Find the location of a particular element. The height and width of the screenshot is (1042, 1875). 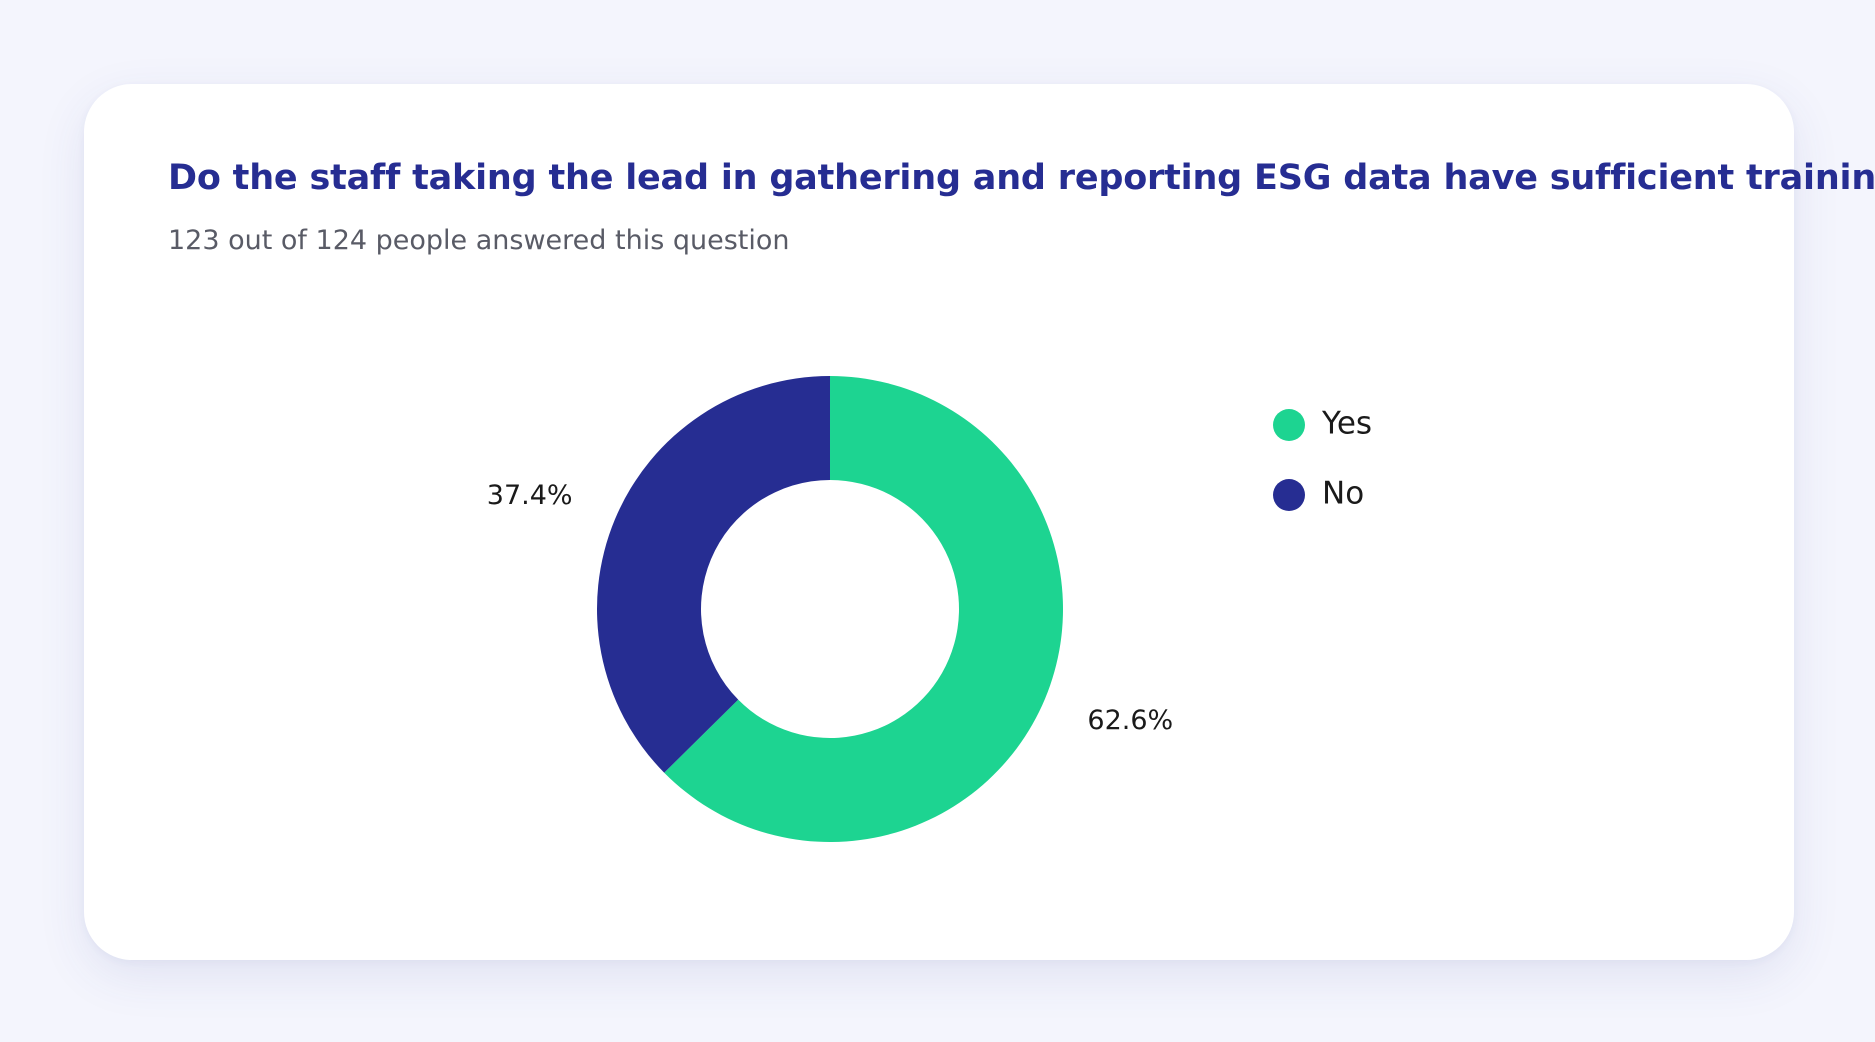

chart-legend: Yes No is located at coordinates (1322, 459).